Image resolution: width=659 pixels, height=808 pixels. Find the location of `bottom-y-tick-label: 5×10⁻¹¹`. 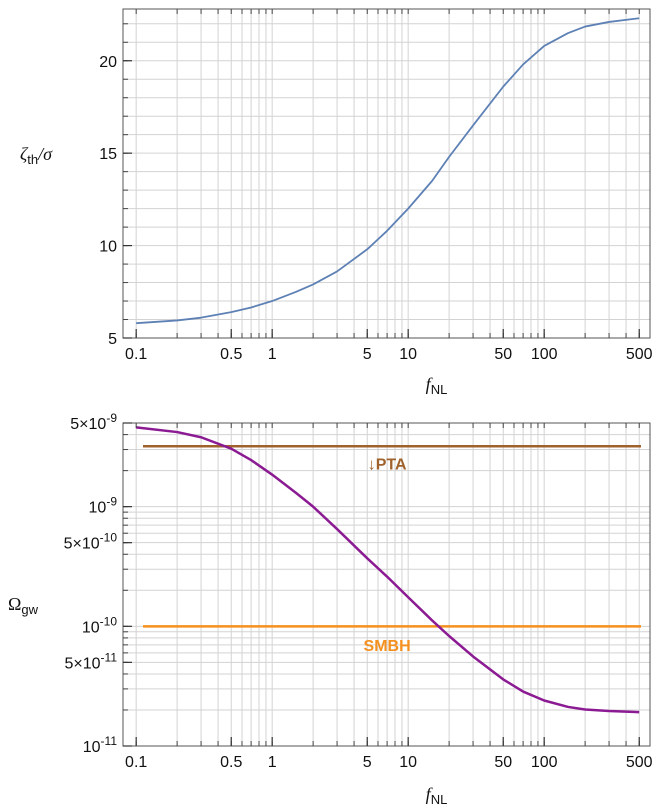

bottom-y-tick-label: 5×10⁻¹¹ is located at coordinates (91, 661).